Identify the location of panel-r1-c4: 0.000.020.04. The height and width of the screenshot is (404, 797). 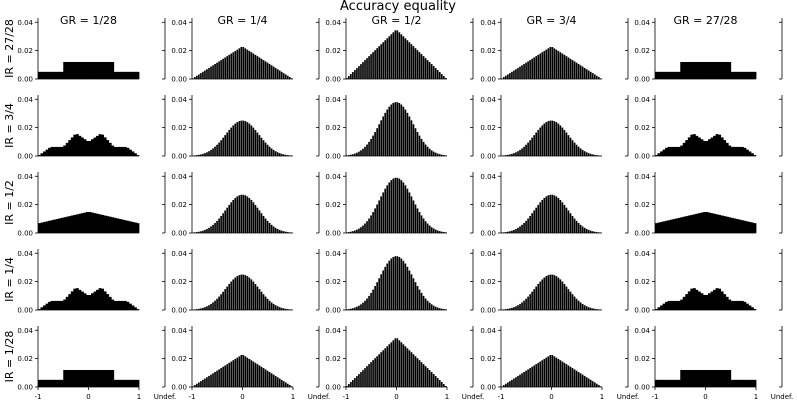
(708, 128).